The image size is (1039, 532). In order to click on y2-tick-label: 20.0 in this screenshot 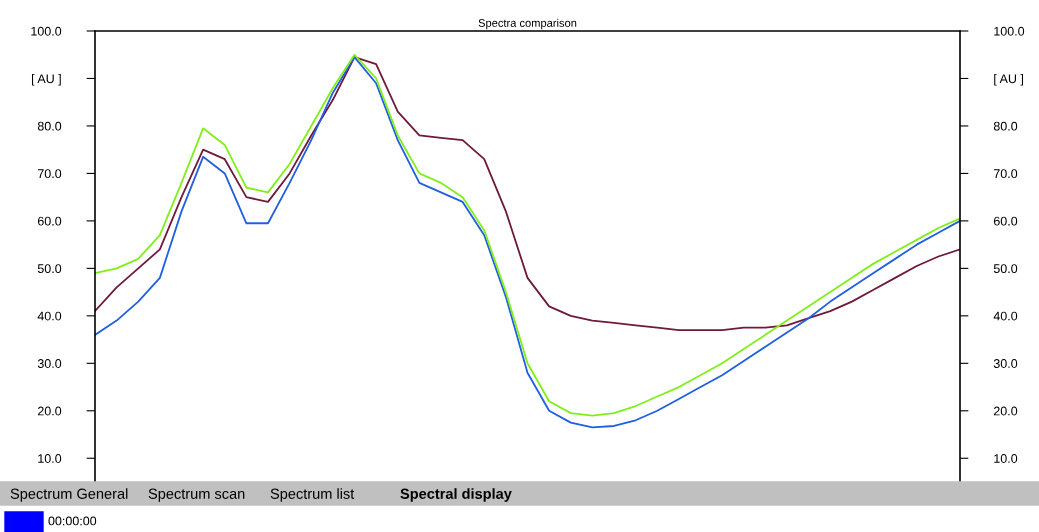, I will do `click(1005, 411)`.